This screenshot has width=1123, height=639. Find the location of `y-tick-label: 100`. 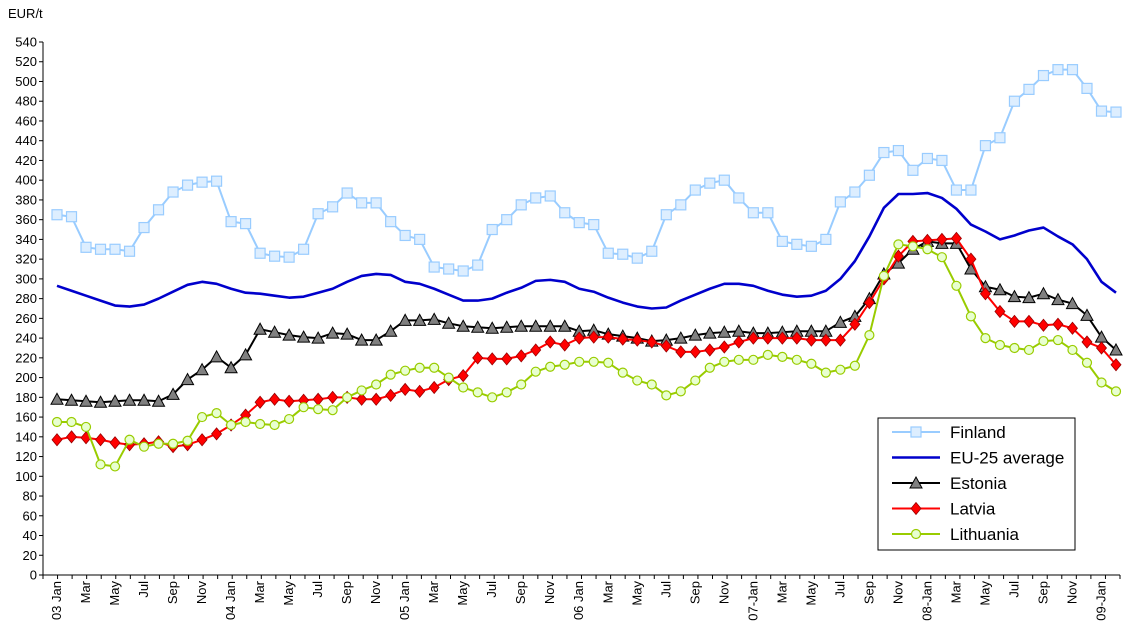

y-tick-label: 100 is located at coordinates (26, 476).